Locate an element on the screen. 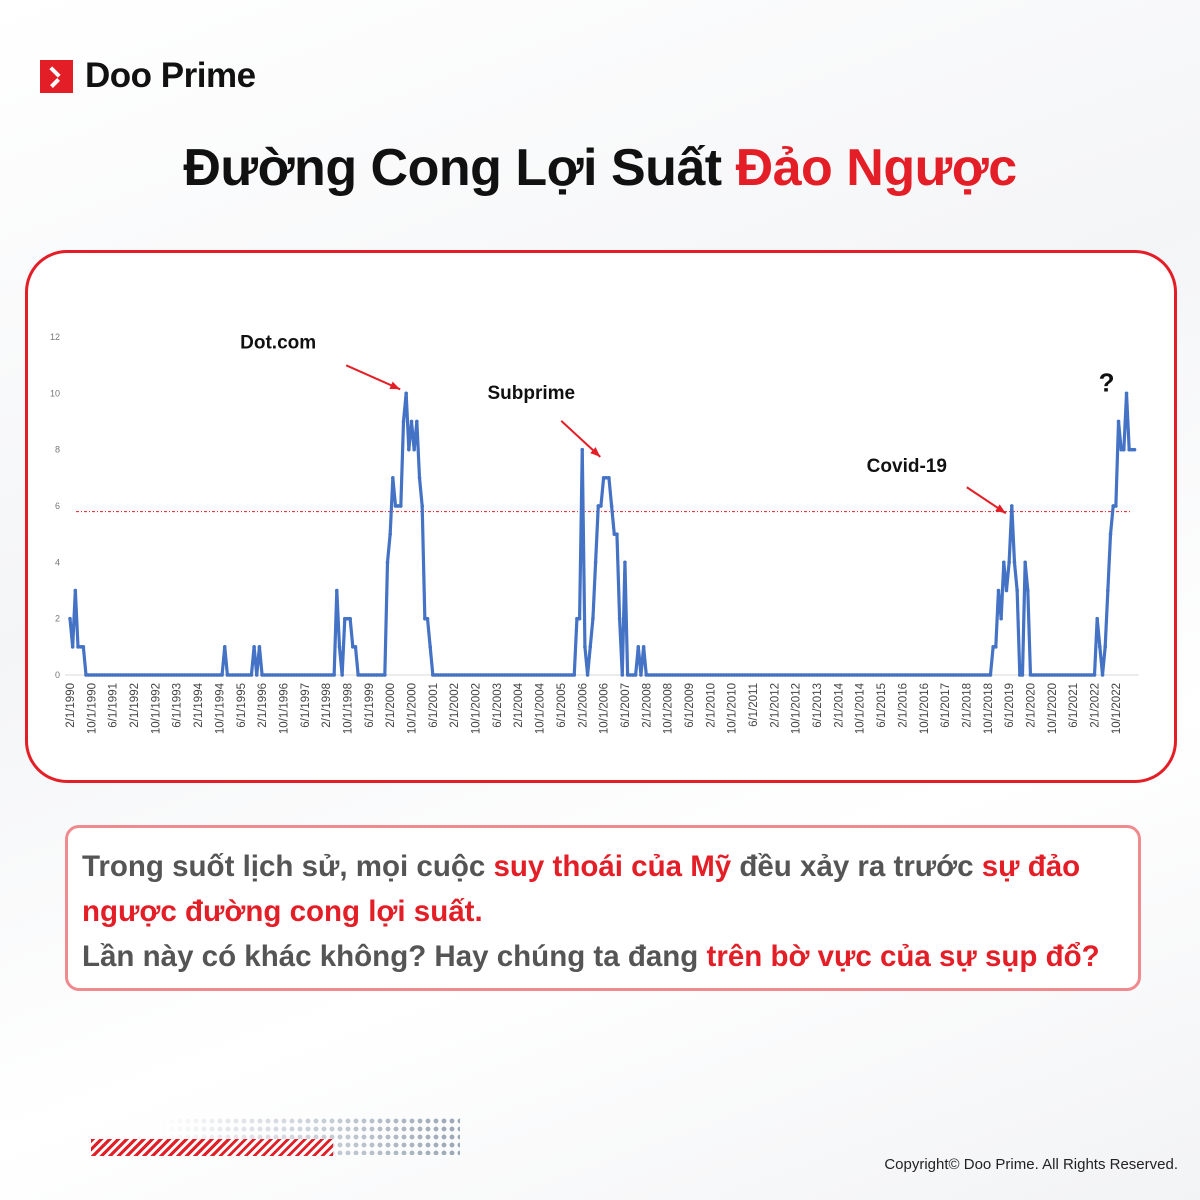  x-tick-label: 2/1/2006 is located at coordinates (583, 705).